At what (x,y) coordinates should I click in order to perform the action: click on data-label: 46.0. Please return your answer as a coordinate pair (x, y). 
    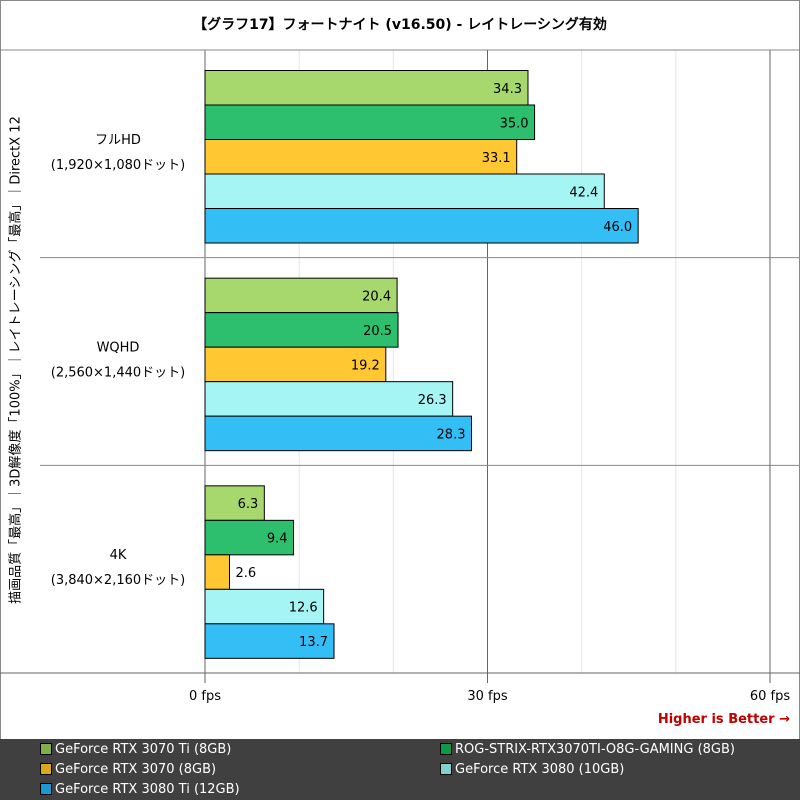
    Looking at the image, I should click on (617, 227).